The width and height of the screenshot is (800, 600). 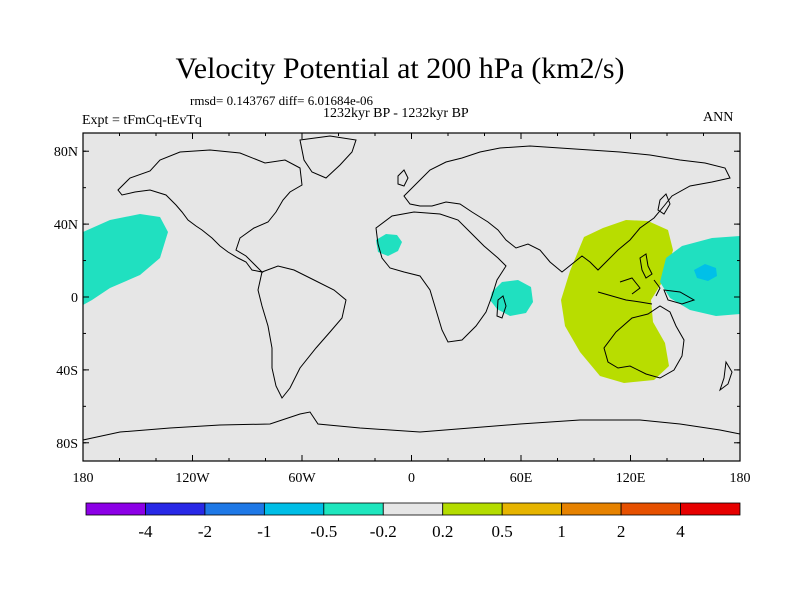 What do you see at coordinates (210, 211) in the screenshot?
I see `north-america-coast` at bounding box center [210, 211].